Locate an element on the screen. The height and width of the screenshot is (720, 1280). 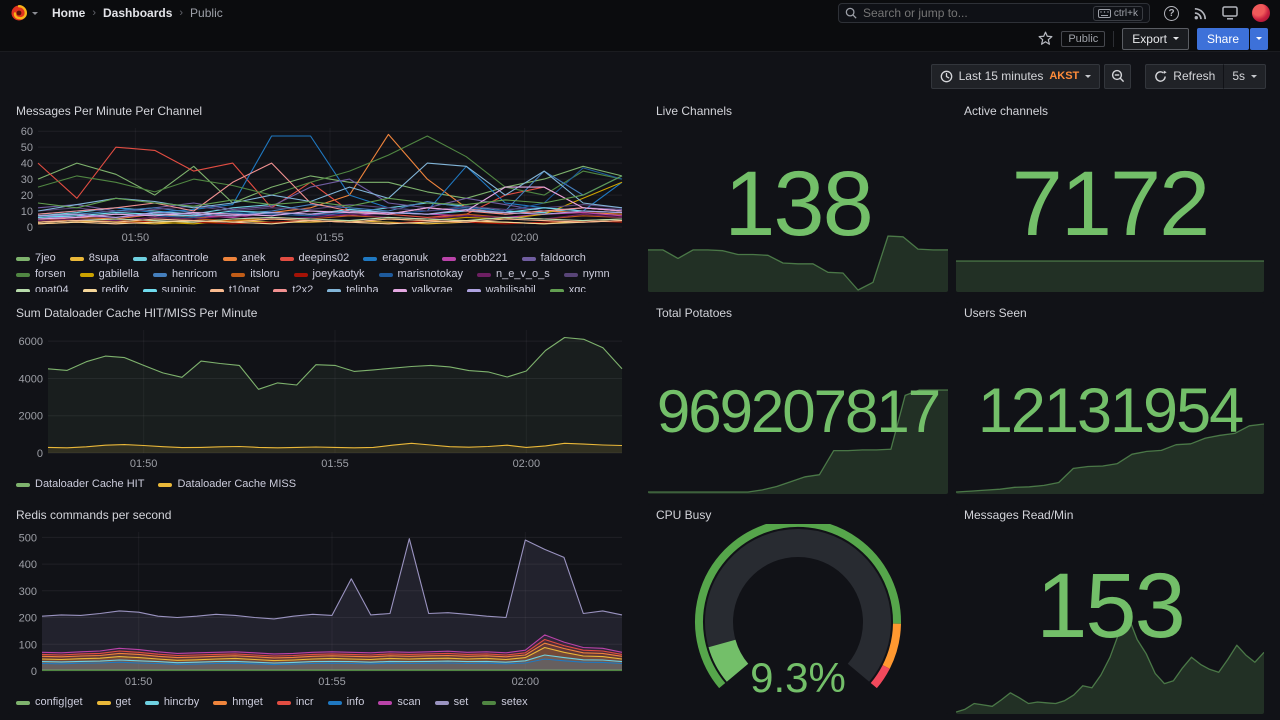
y-axis-label: 0 is located at coordinates (30, 228).